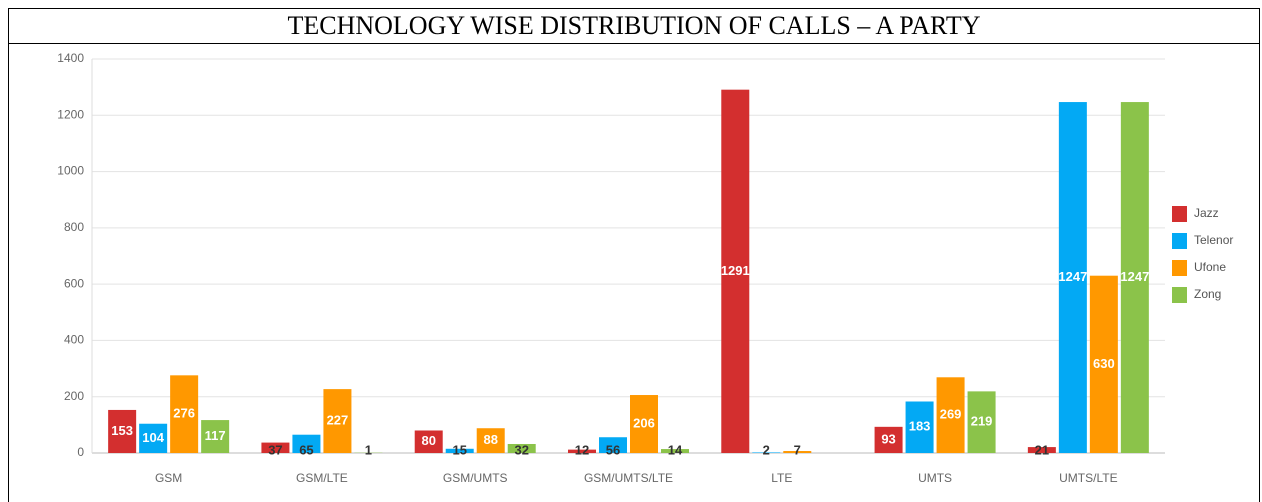  I want to click on x-tick-label: UMTS, so click(935, 478).